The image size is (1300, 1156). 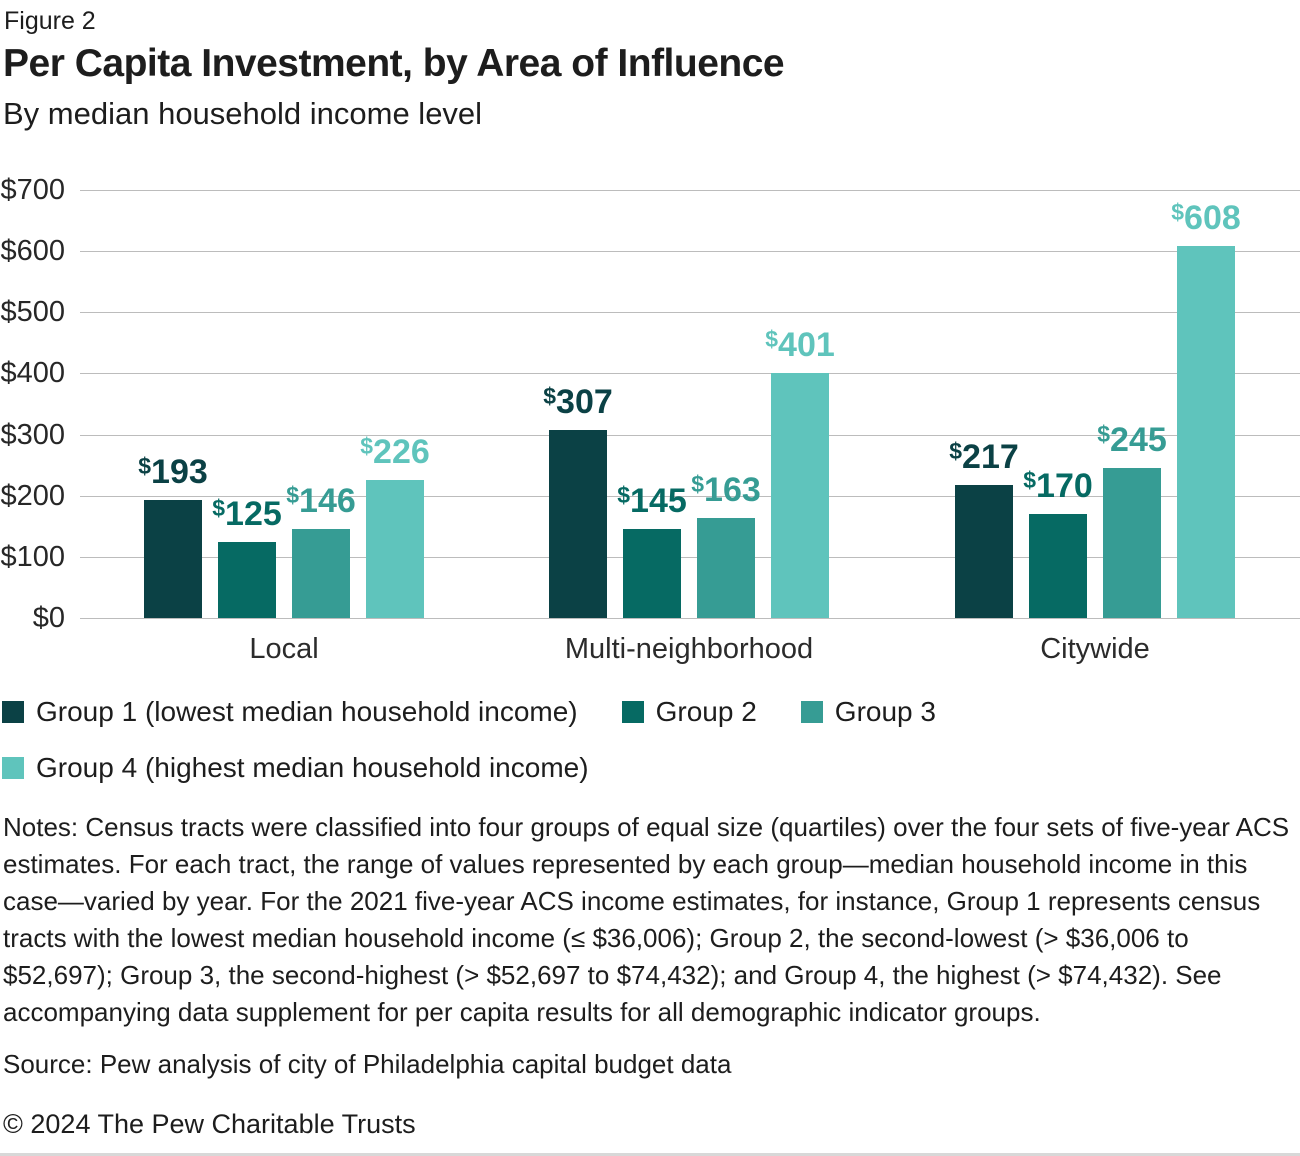 I want to click on legend-item-group1: Group 1 (lowest median household income), so click(x=290, y=712).